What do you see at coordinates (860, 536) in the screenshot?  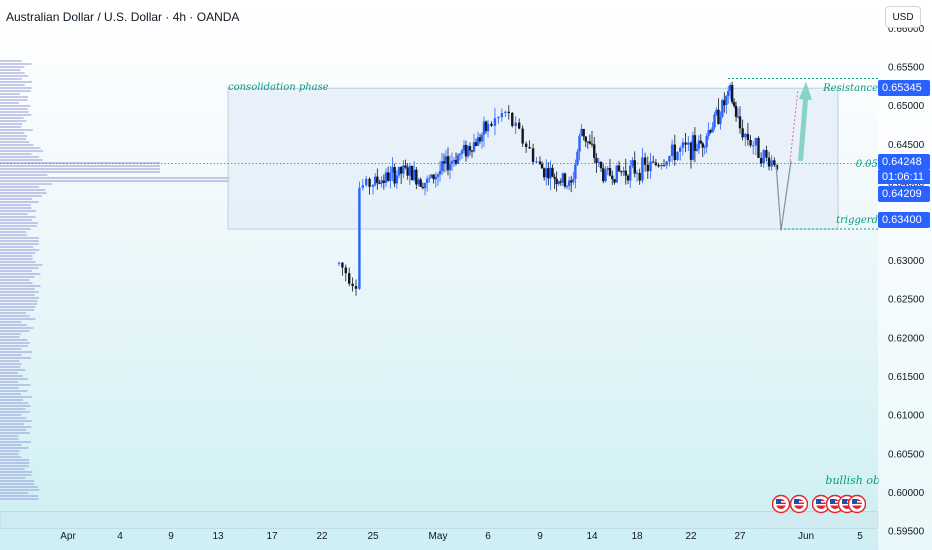 I see `time-tick-label: 5` at bounding box center [860, 536].